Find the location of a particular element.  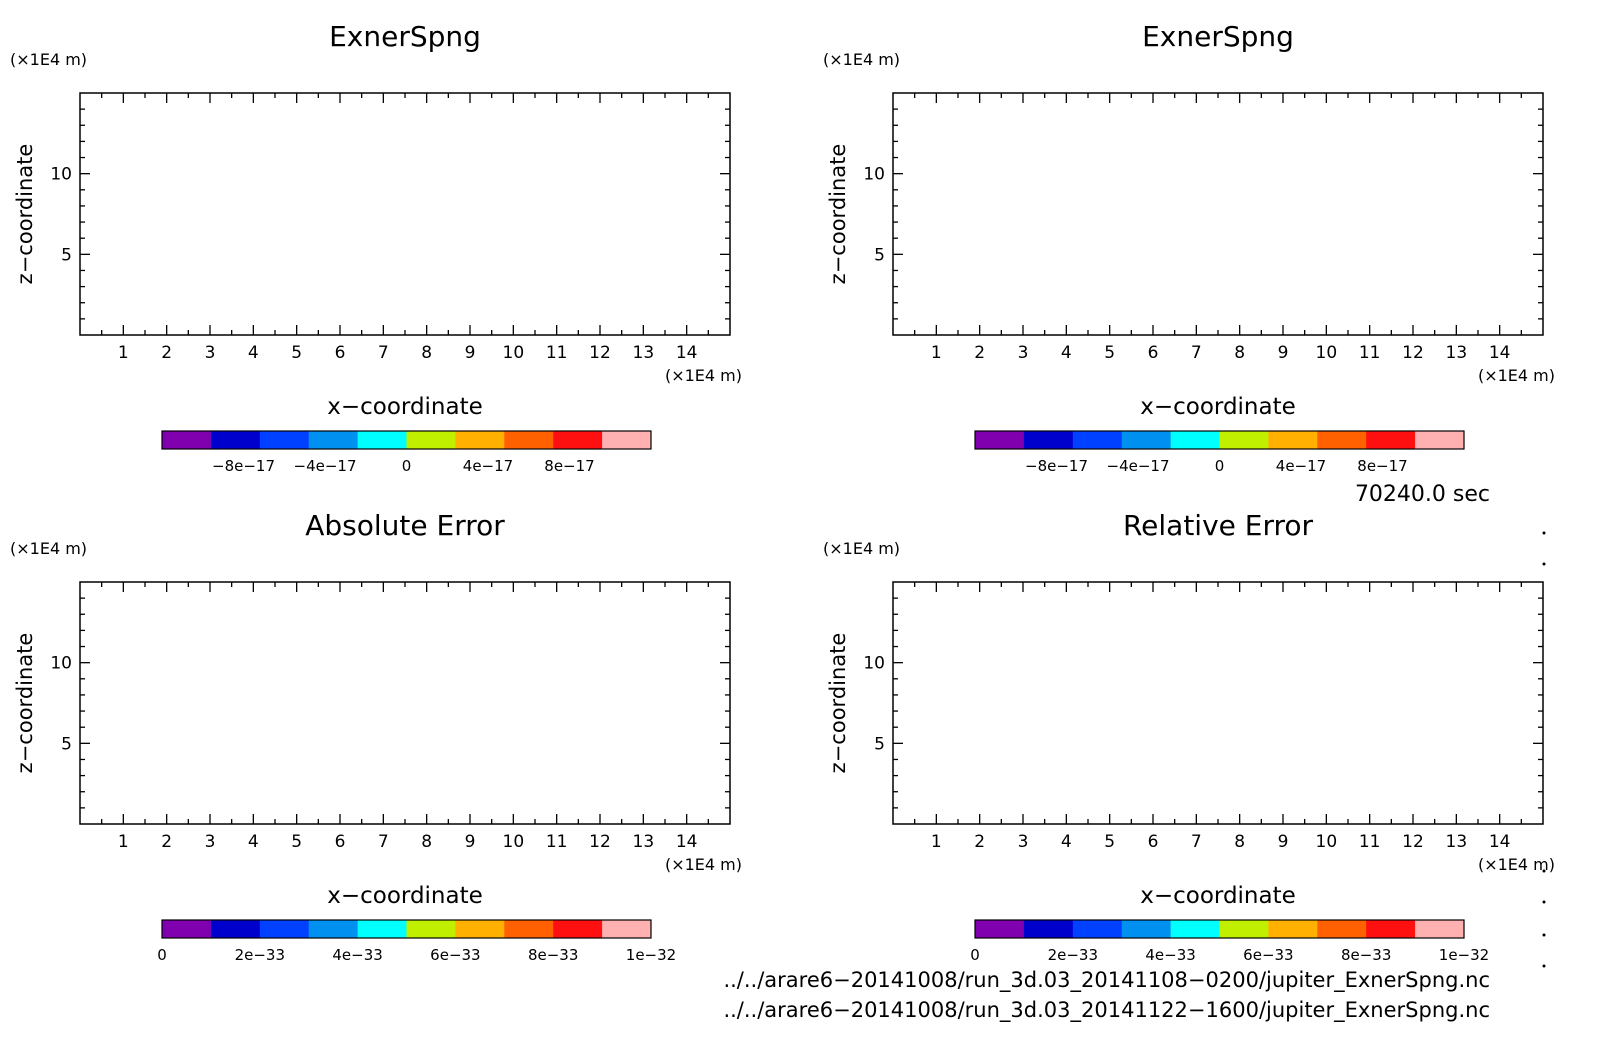

colorbar-tick-label: 6e−33 is located at coordinates (1268, 955).